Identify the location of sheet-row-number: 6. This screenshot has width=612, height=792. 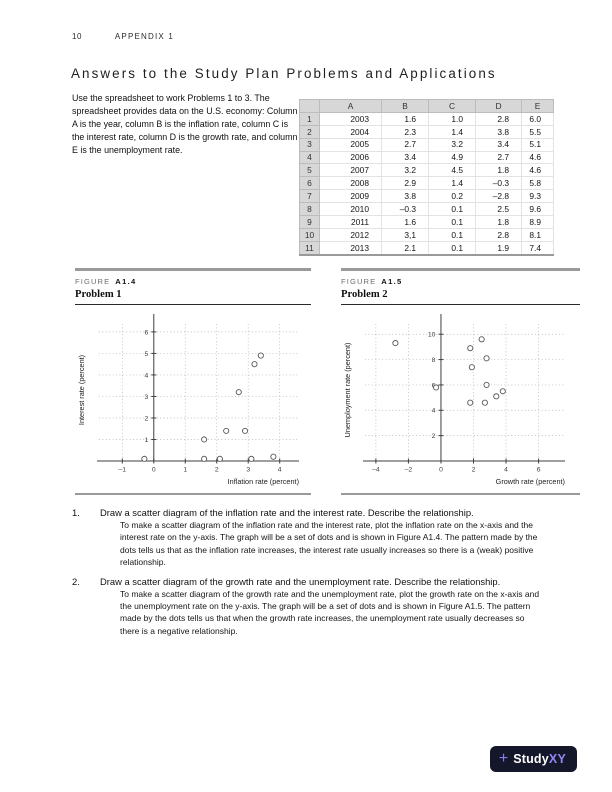
(309, 183).